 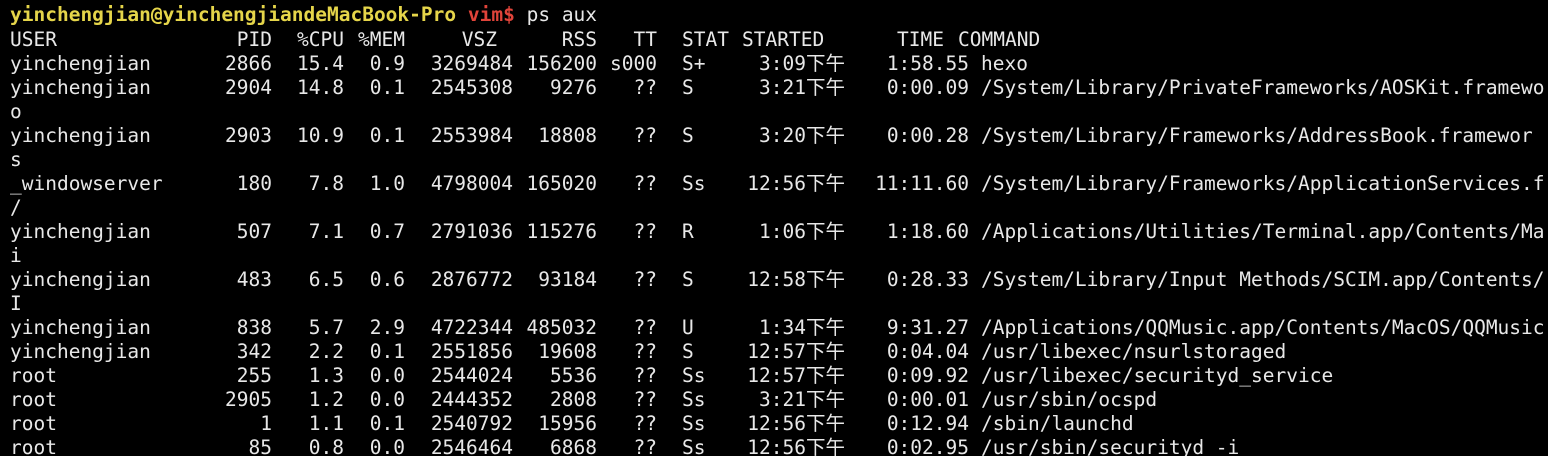 What do you see at coordinates (387, 183) in the screenshot?
I see `cell-mem: 1.0` at bounding box center [387, 183].